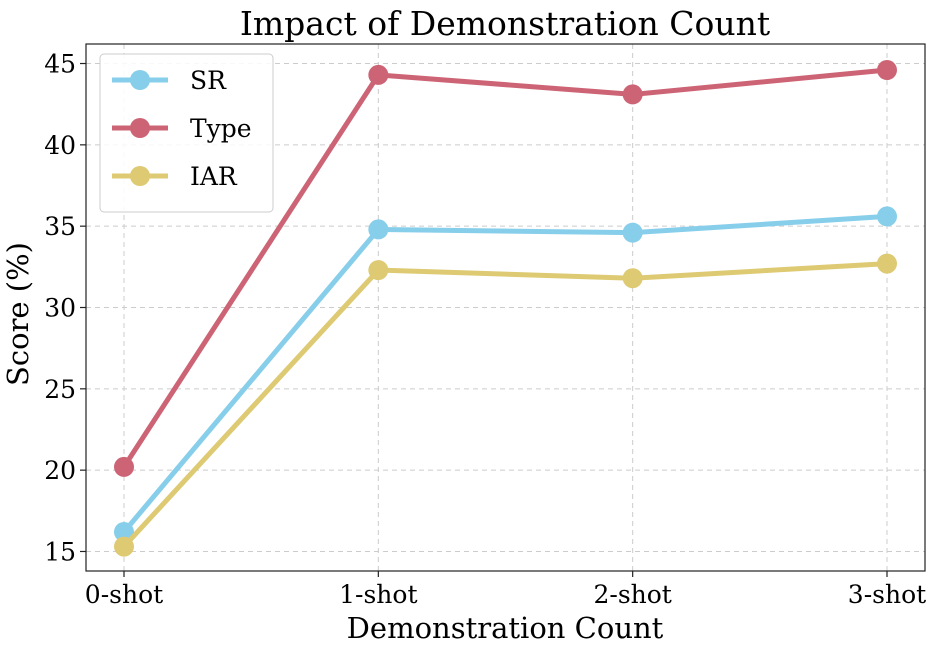  I want to click on x-tick-label: 1-shot, so click(378, 594).